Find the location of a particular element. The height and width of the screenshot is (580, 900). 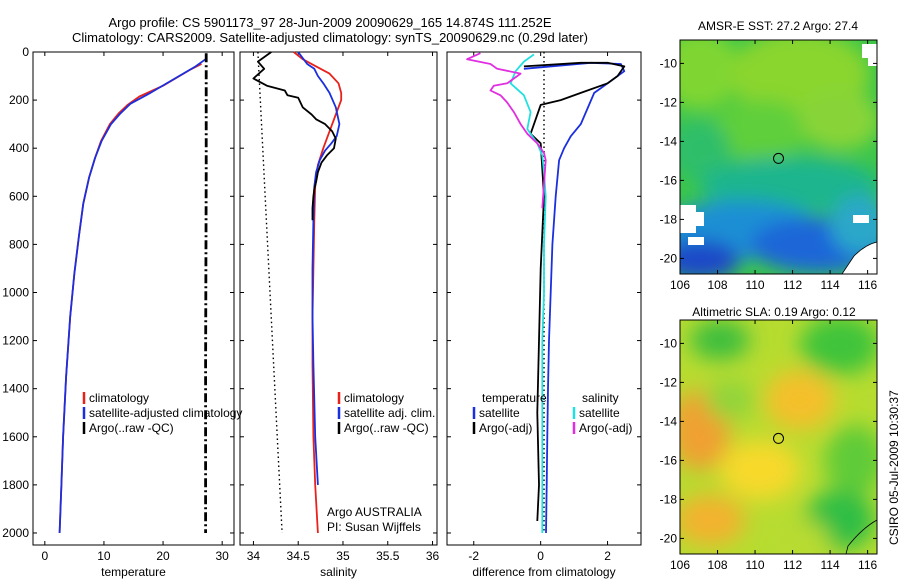

sst-map-frame is located at coordinates (778, 157).